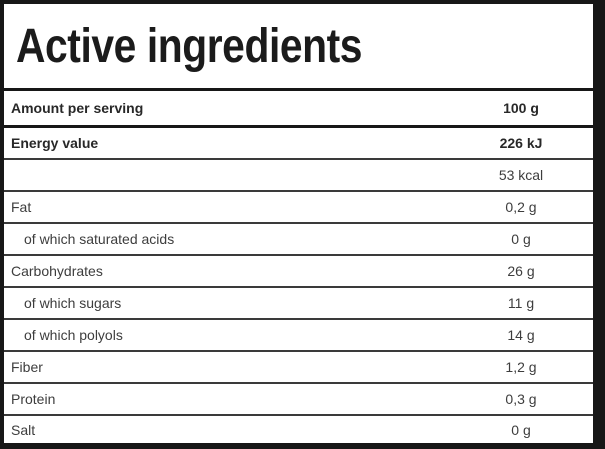 The height and width of the screenshot is (449, 605). I want to click on row-label: of which polyols, so click(73, 335).